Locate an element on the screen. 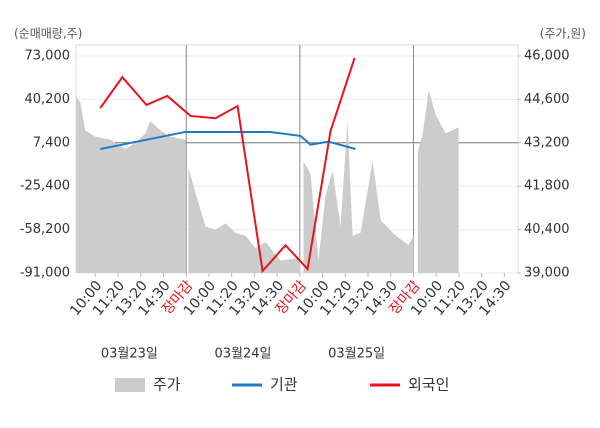 The height and width of the screenshot is (428, 600). y2-tick-label: 44,600 is located at coordinates (547, 99).